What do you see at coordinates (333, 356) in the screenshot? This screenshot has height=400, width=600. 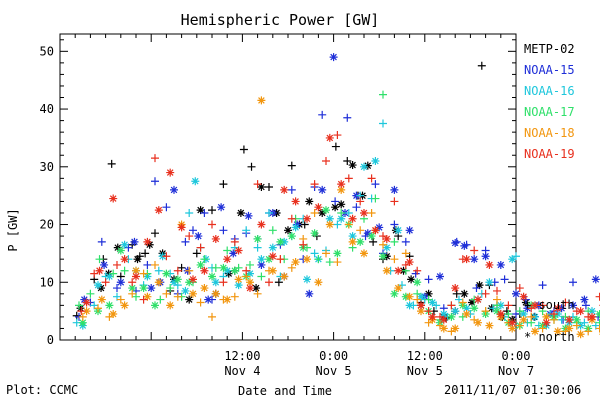 I see `x-tick-label-time: 0:00` at bounding box center [333, 356].